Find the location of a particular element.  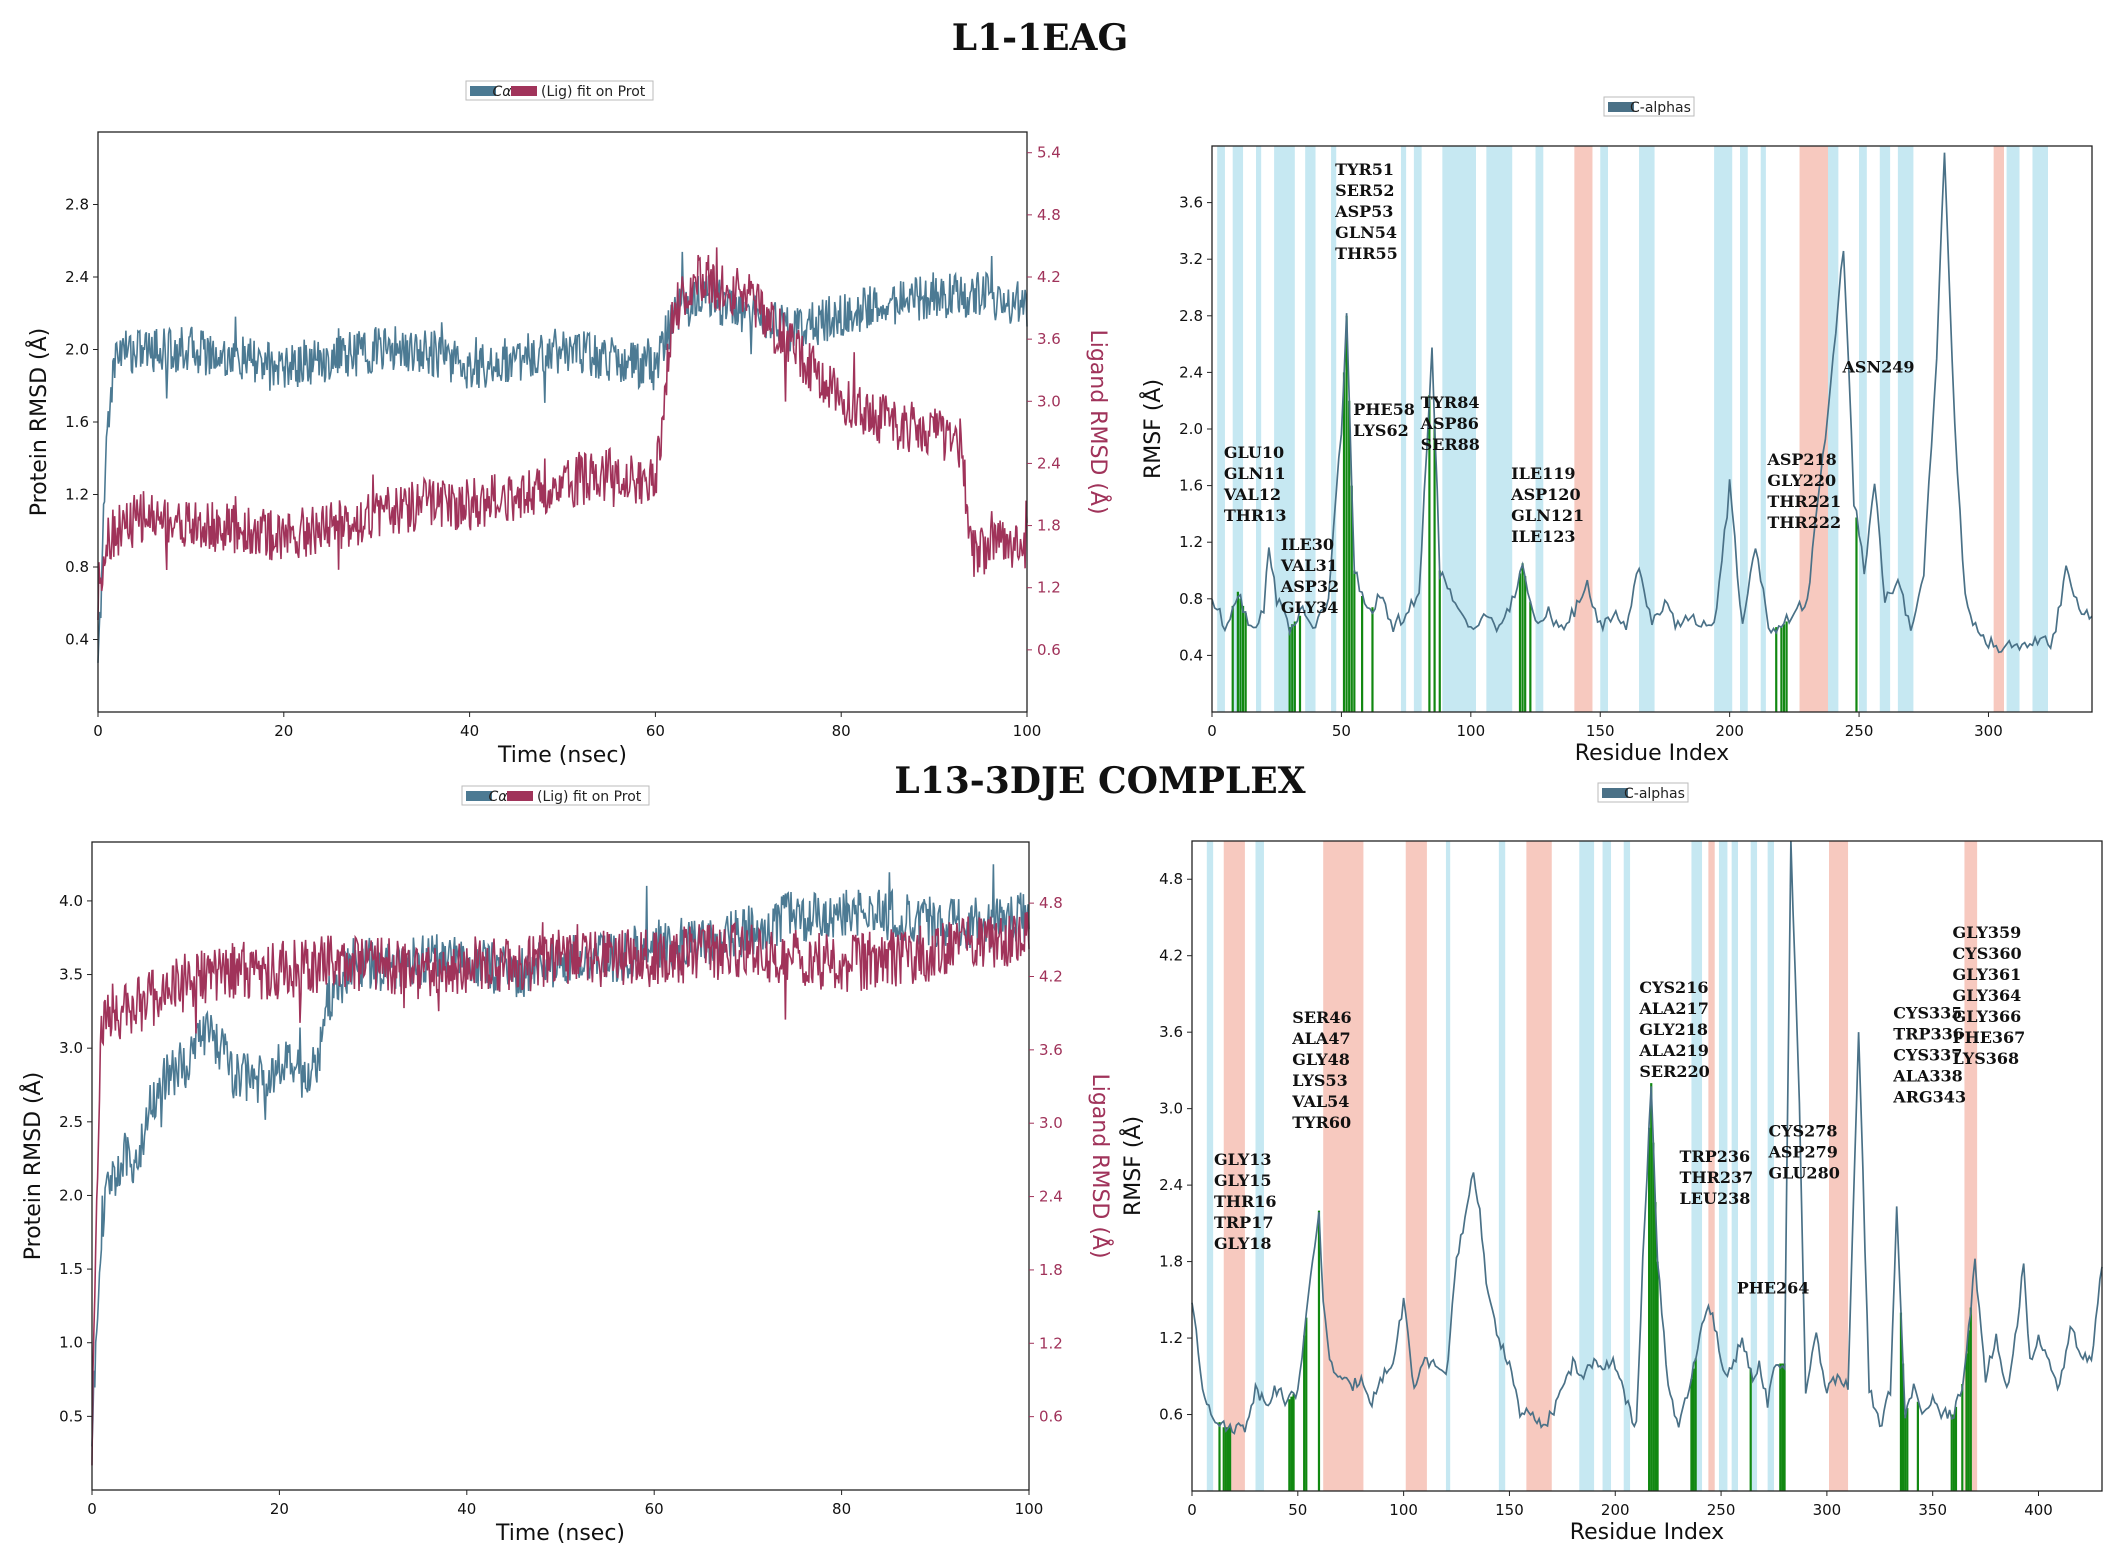

y-tick-label: 4.0 is located at coordinates (71, 901).